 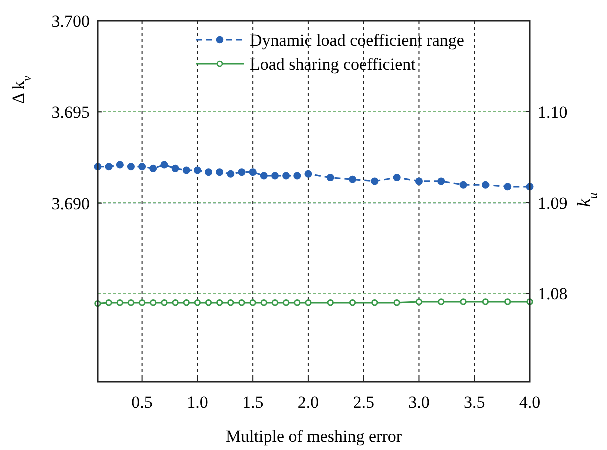 What do you see at coordinates (197, 402) in the screenshot?
I see `x-tick-label: 1.0` at bounding box center [197, 402].